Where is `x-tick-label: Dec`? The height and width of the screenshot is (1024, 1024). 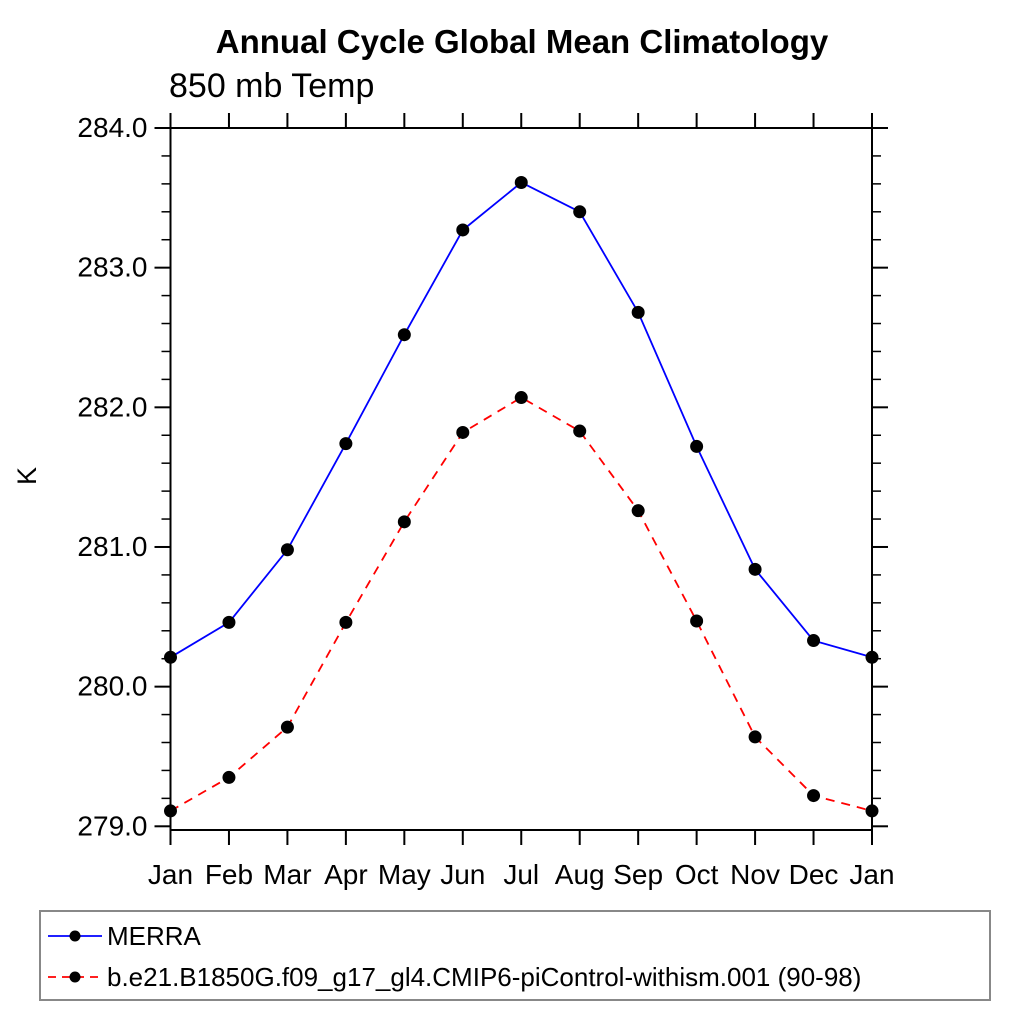
x-tick-label: Dec is located at coordinates (814, 874).